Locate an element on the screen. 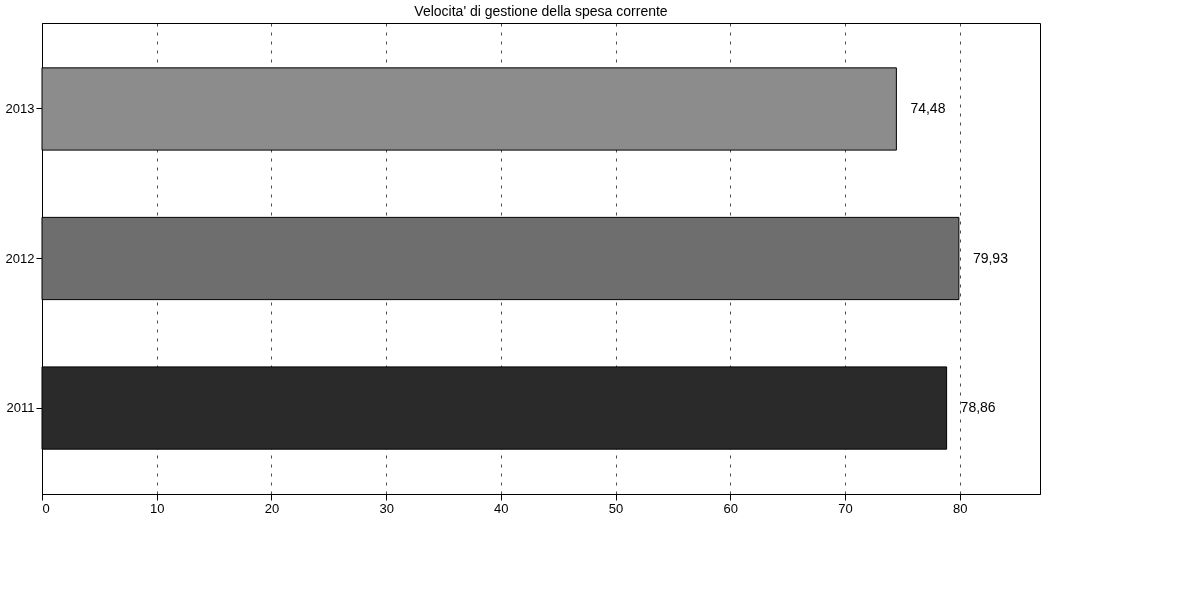 The image size is (1181, 605). x-tick-label: 50 is located at coordinates (616, 508).